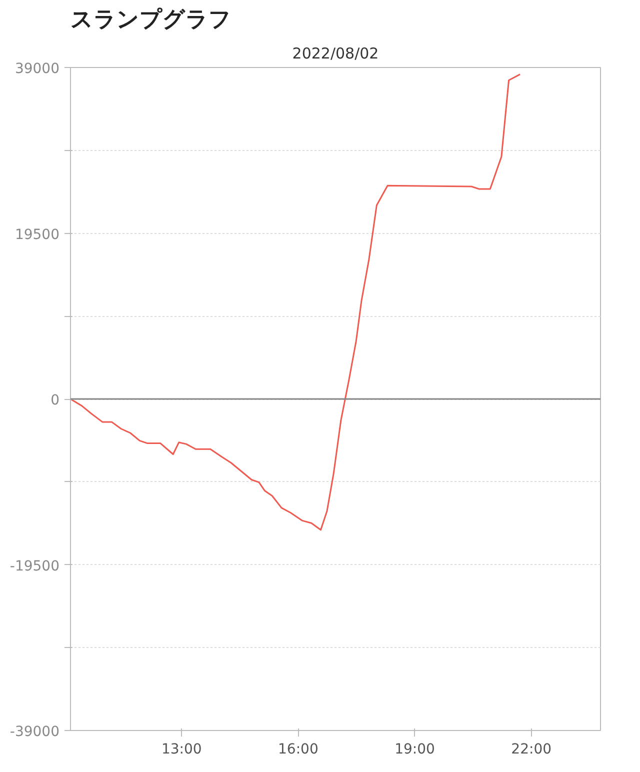 This screenshot has width=640, height=772. Describe the element at coordinates (335, 53) in the screenshot. I see `chart-subtitle: 2022/08/02` at that location.